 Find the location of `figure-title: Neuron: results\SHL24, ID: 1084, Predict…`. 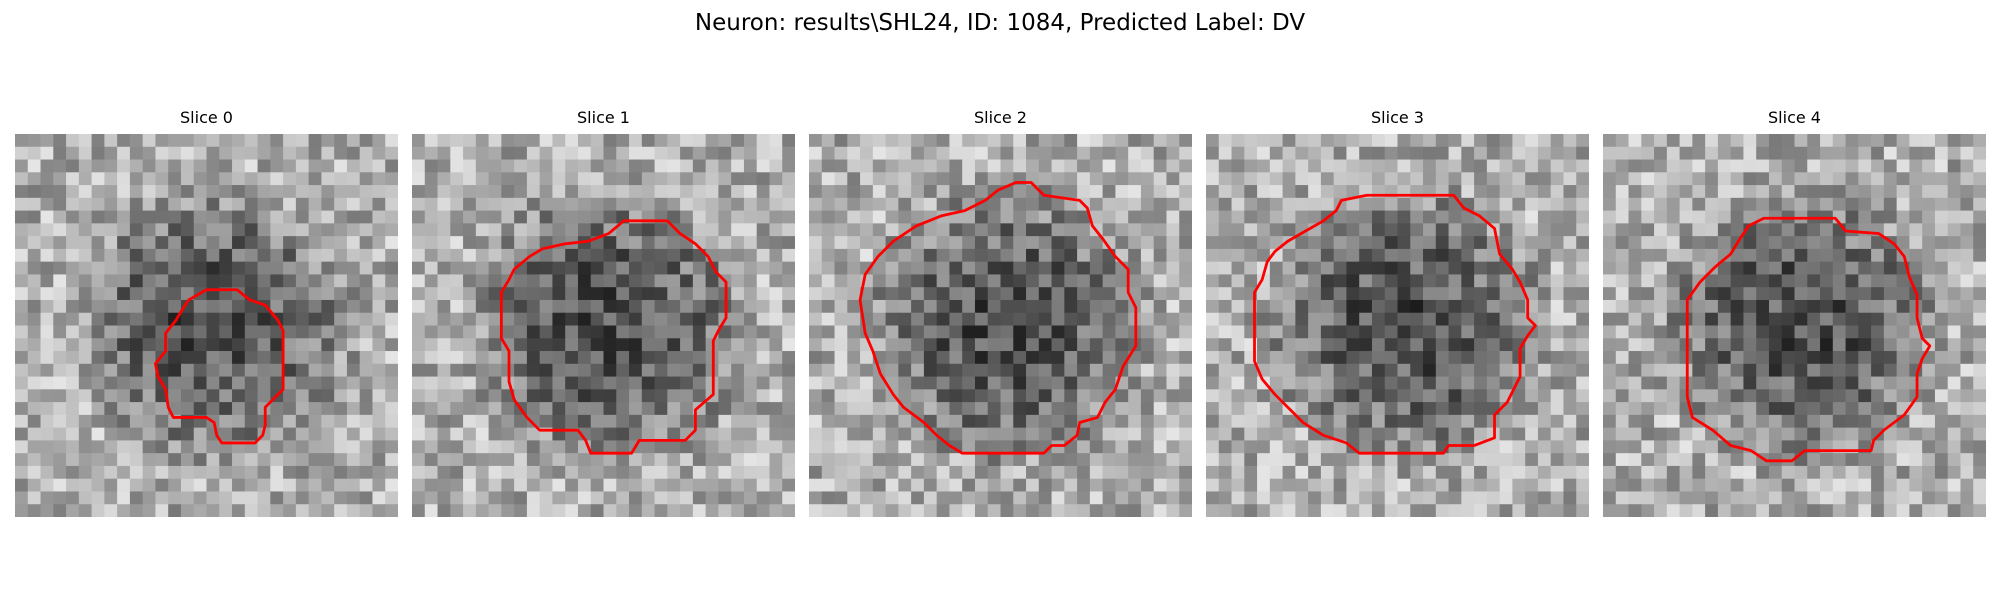

figure-title: Neuron: results\SHL24, ID: 1084, Predict… is located at coordinates (1000, 23).